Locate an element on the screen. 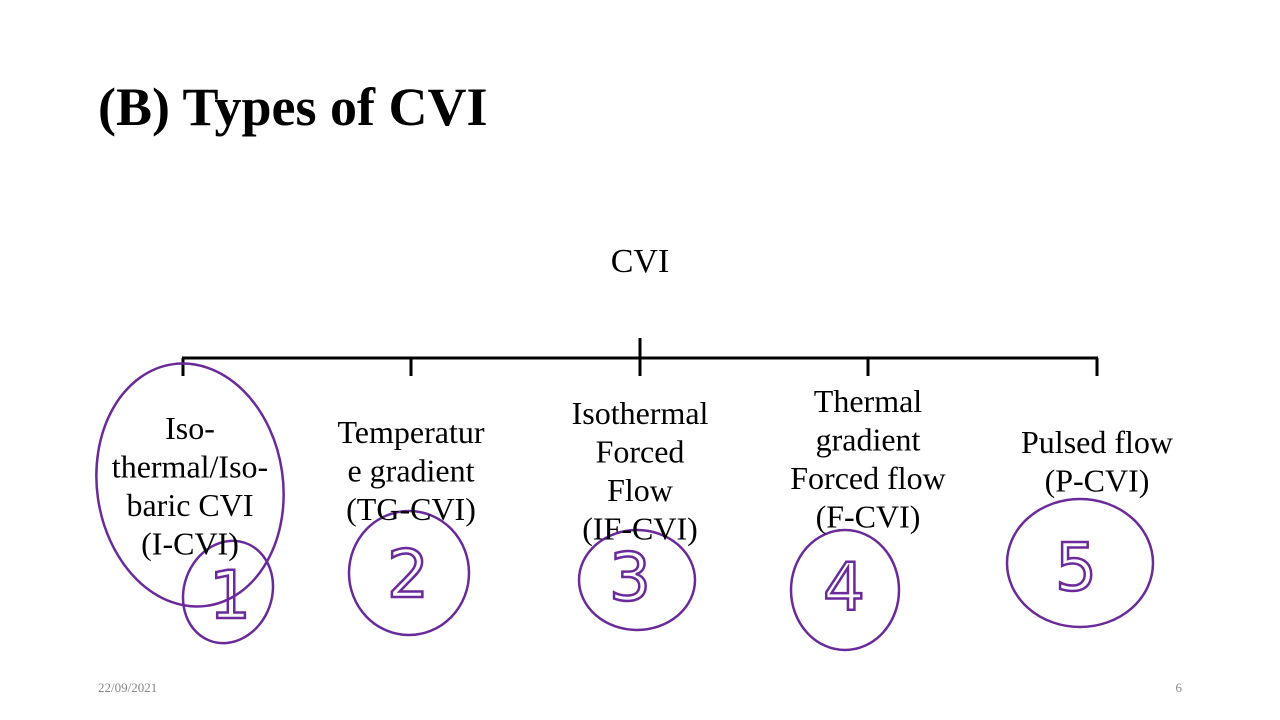 The image size is (1280, 720). ink-number: 1 is located at coordinates (230, 595).